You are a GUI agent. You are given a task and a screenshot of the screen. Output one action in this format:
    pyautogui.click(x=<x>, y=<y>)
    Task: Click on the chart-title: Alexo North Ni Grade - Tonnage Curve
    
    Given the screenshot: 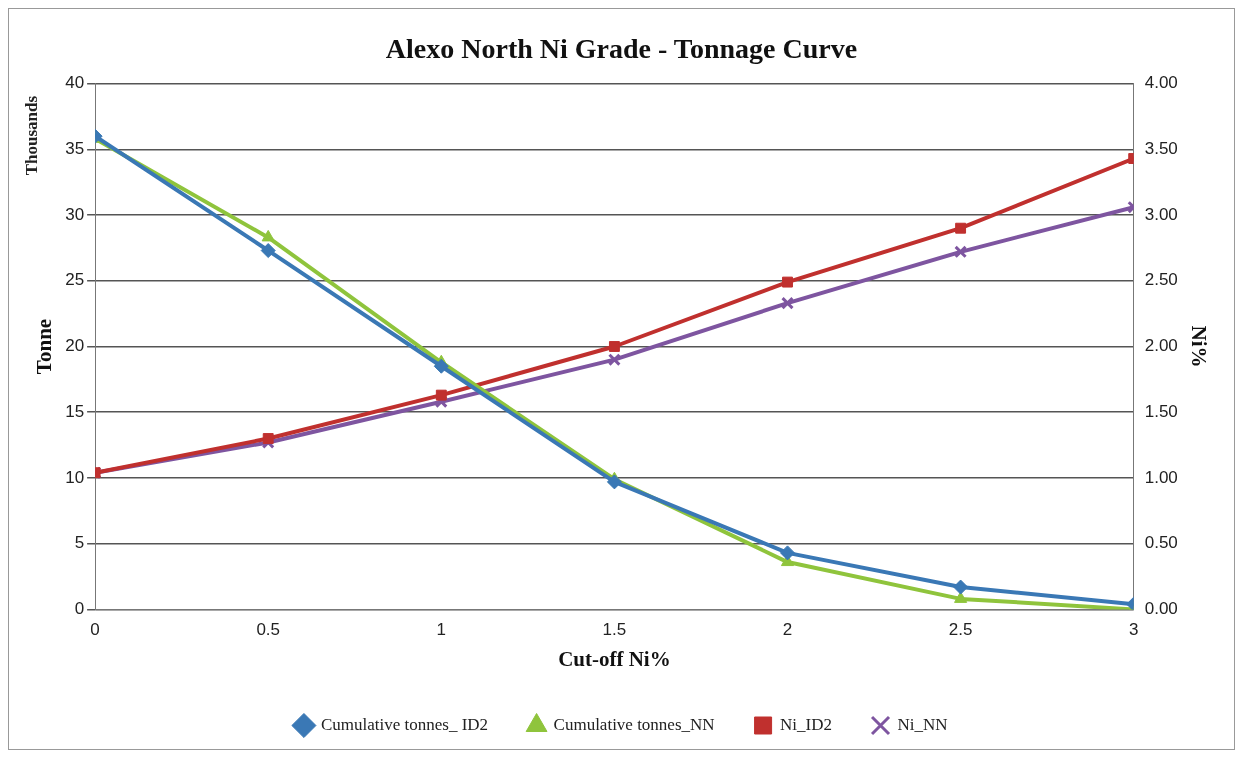 What is the action you would take?
    pyautogui.click(x=621, y=49)
    